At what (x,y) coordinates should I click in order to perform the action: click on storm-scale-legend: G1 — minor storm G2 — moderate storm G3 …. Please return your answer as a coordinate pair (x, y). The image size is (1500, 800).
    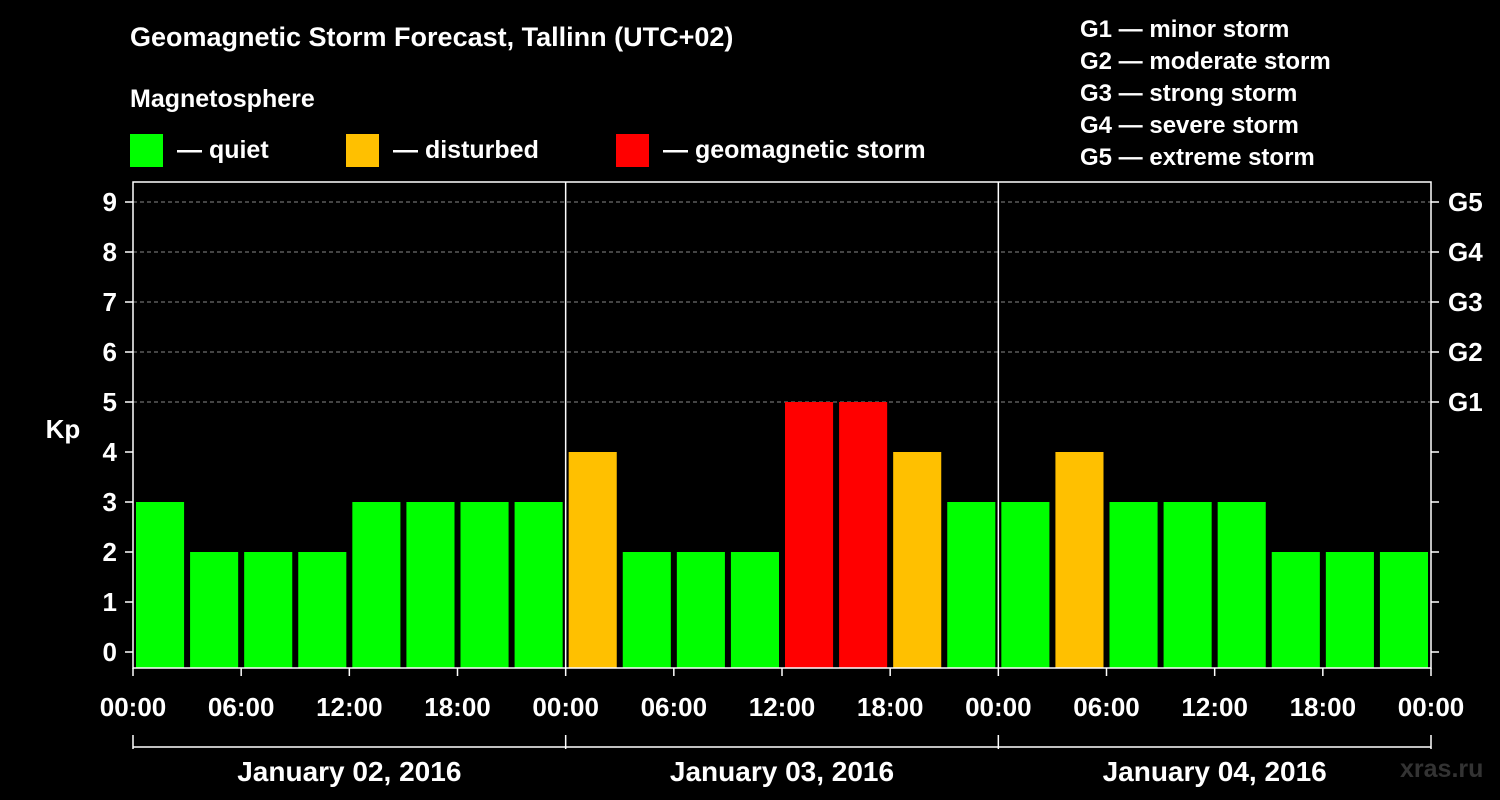
    Looking at the image, I should click on (1205, 94).